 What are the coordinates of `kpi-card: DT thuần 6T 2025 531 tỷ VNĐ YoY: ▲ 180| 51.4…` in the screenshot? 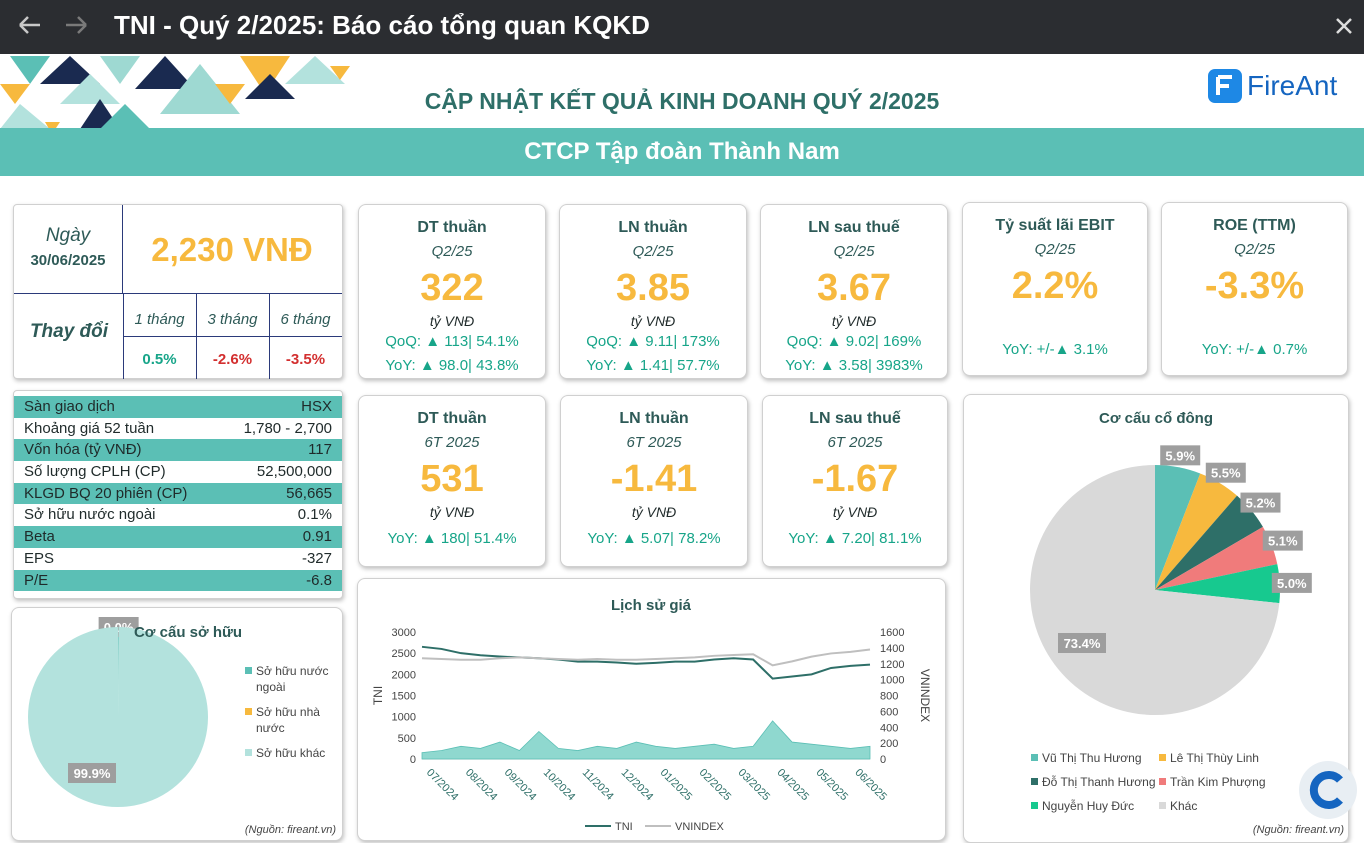 It's located at (452, 481).